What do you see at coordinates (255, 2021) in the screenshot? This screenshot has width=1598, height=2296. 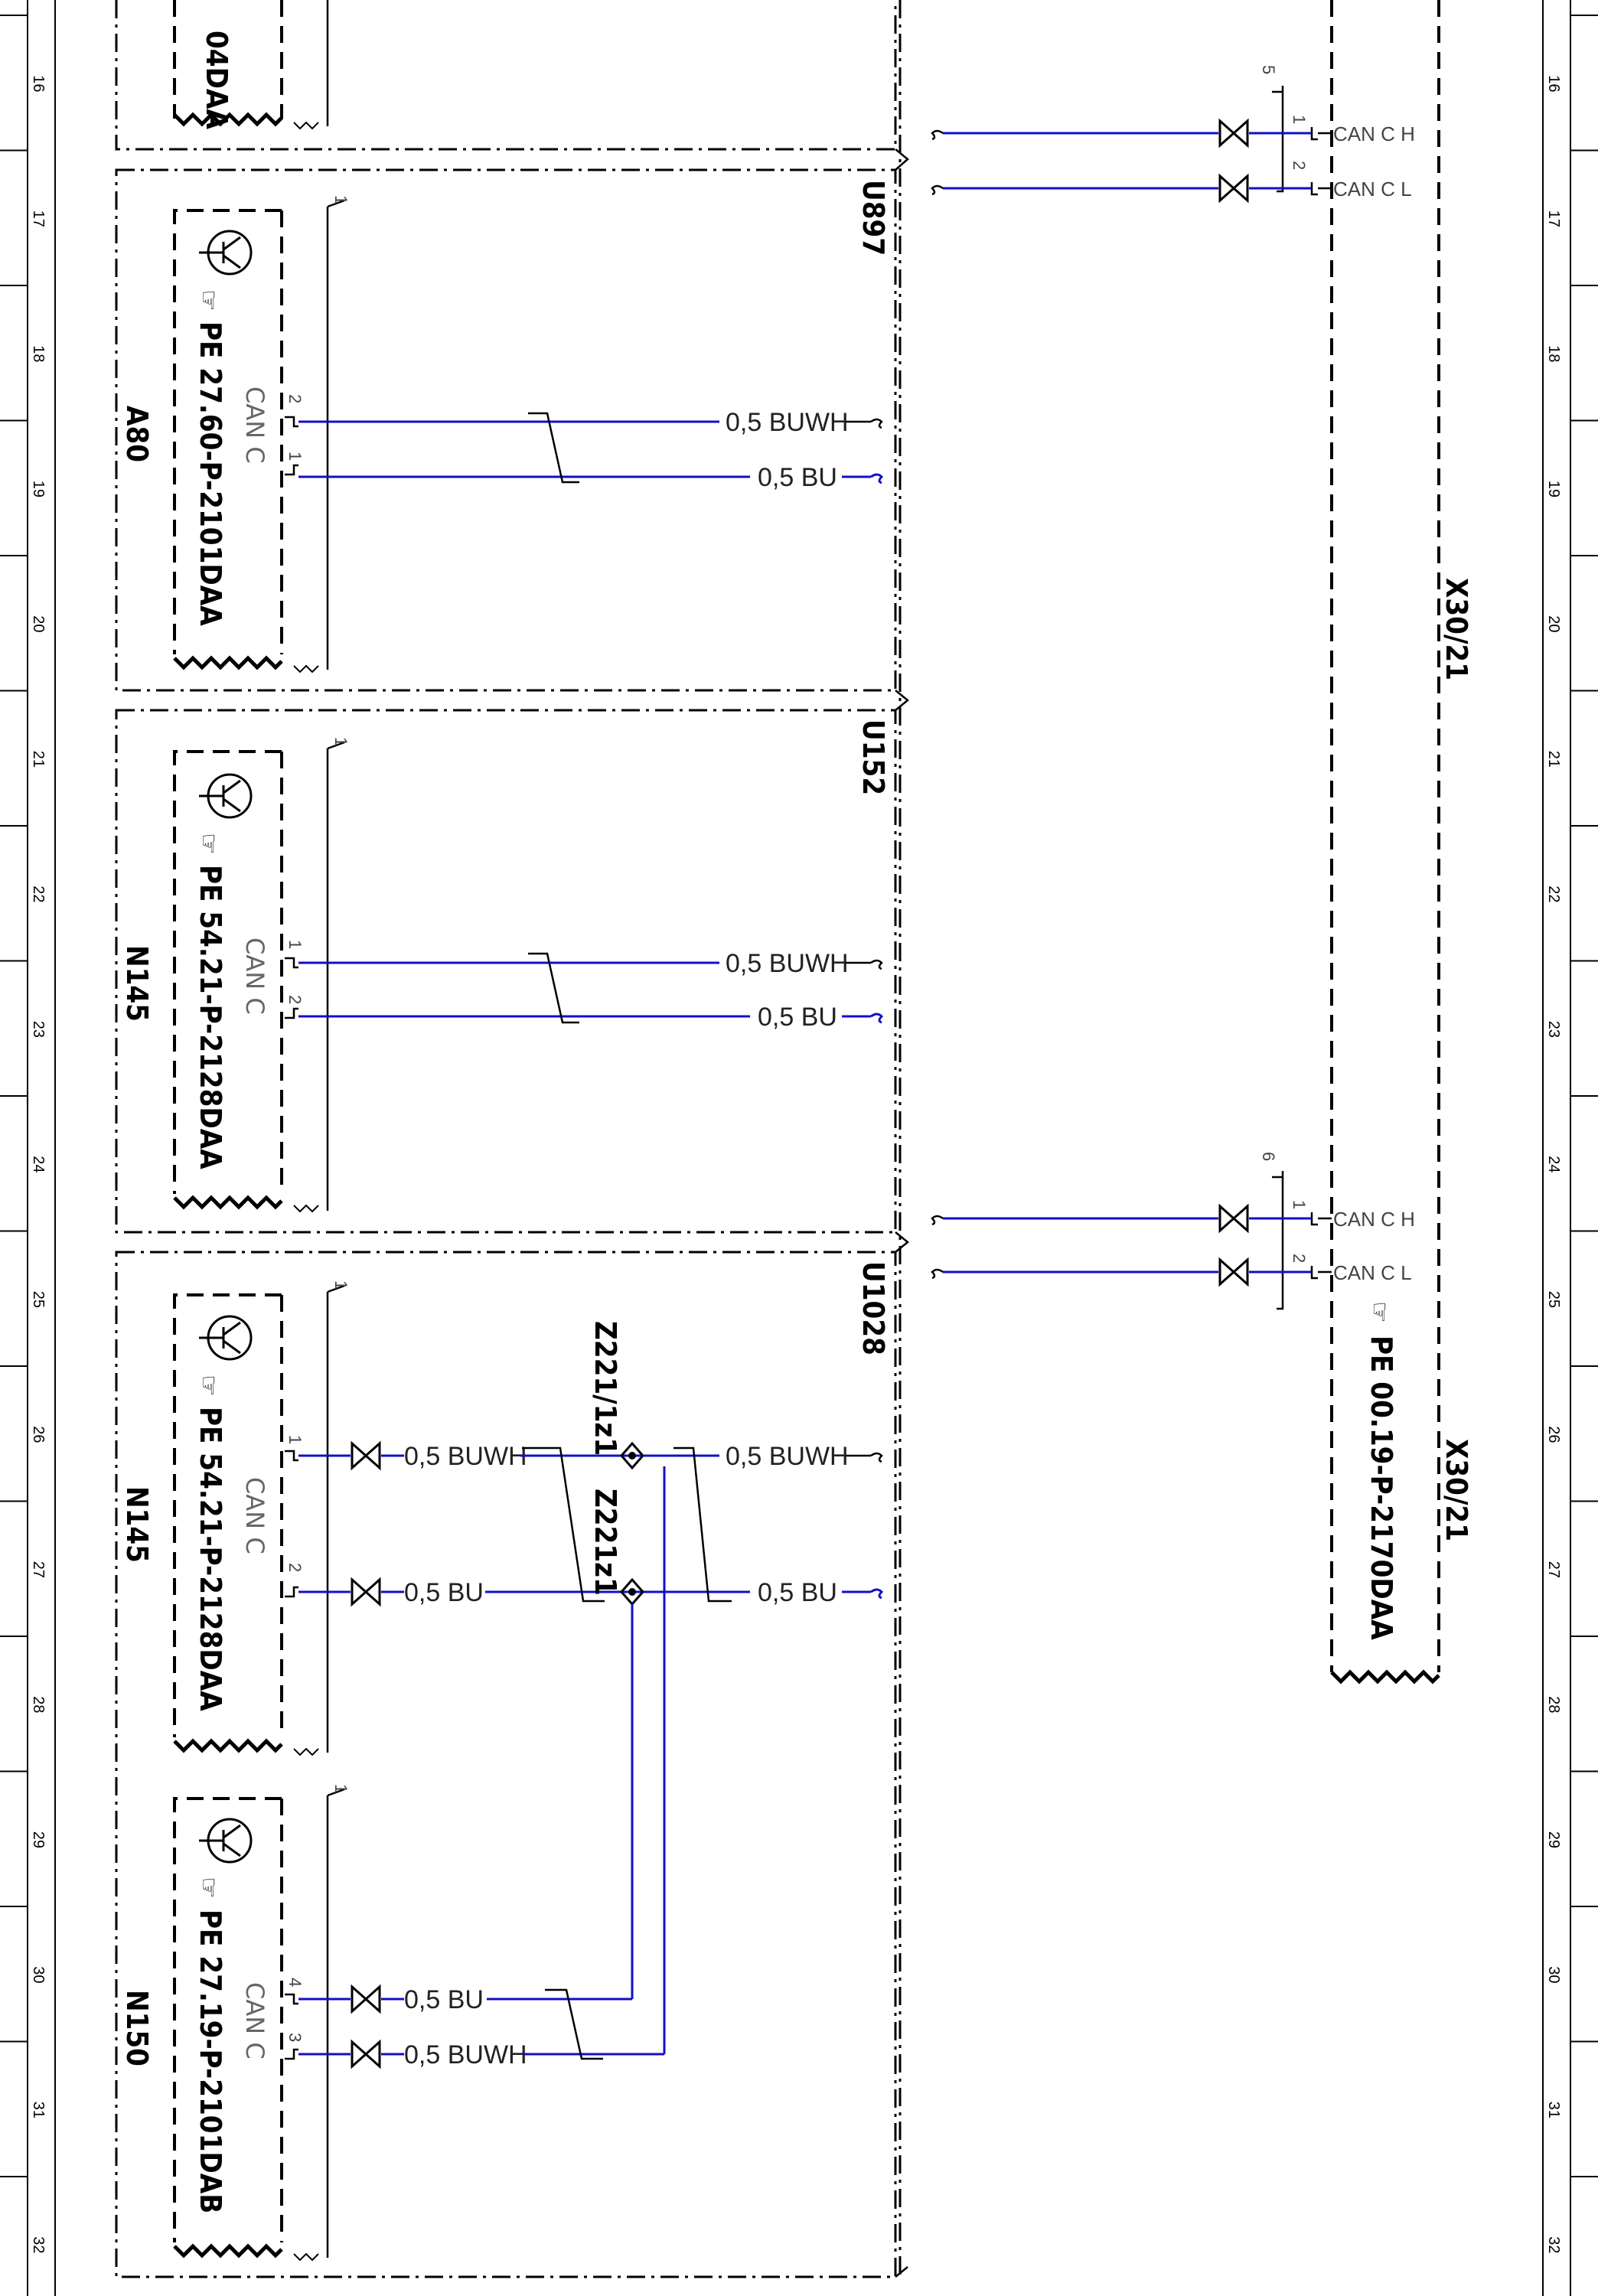 I see `n150-signal: CAN C` at bounding box center [255, 2021].